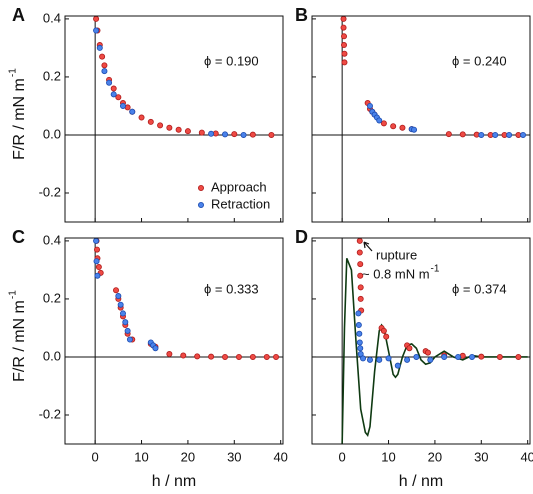  What do you see at coordinates (479, 60) in the screenshot?
I see `annotation: ϕ = 0.240` at bounding box center [479, 60].